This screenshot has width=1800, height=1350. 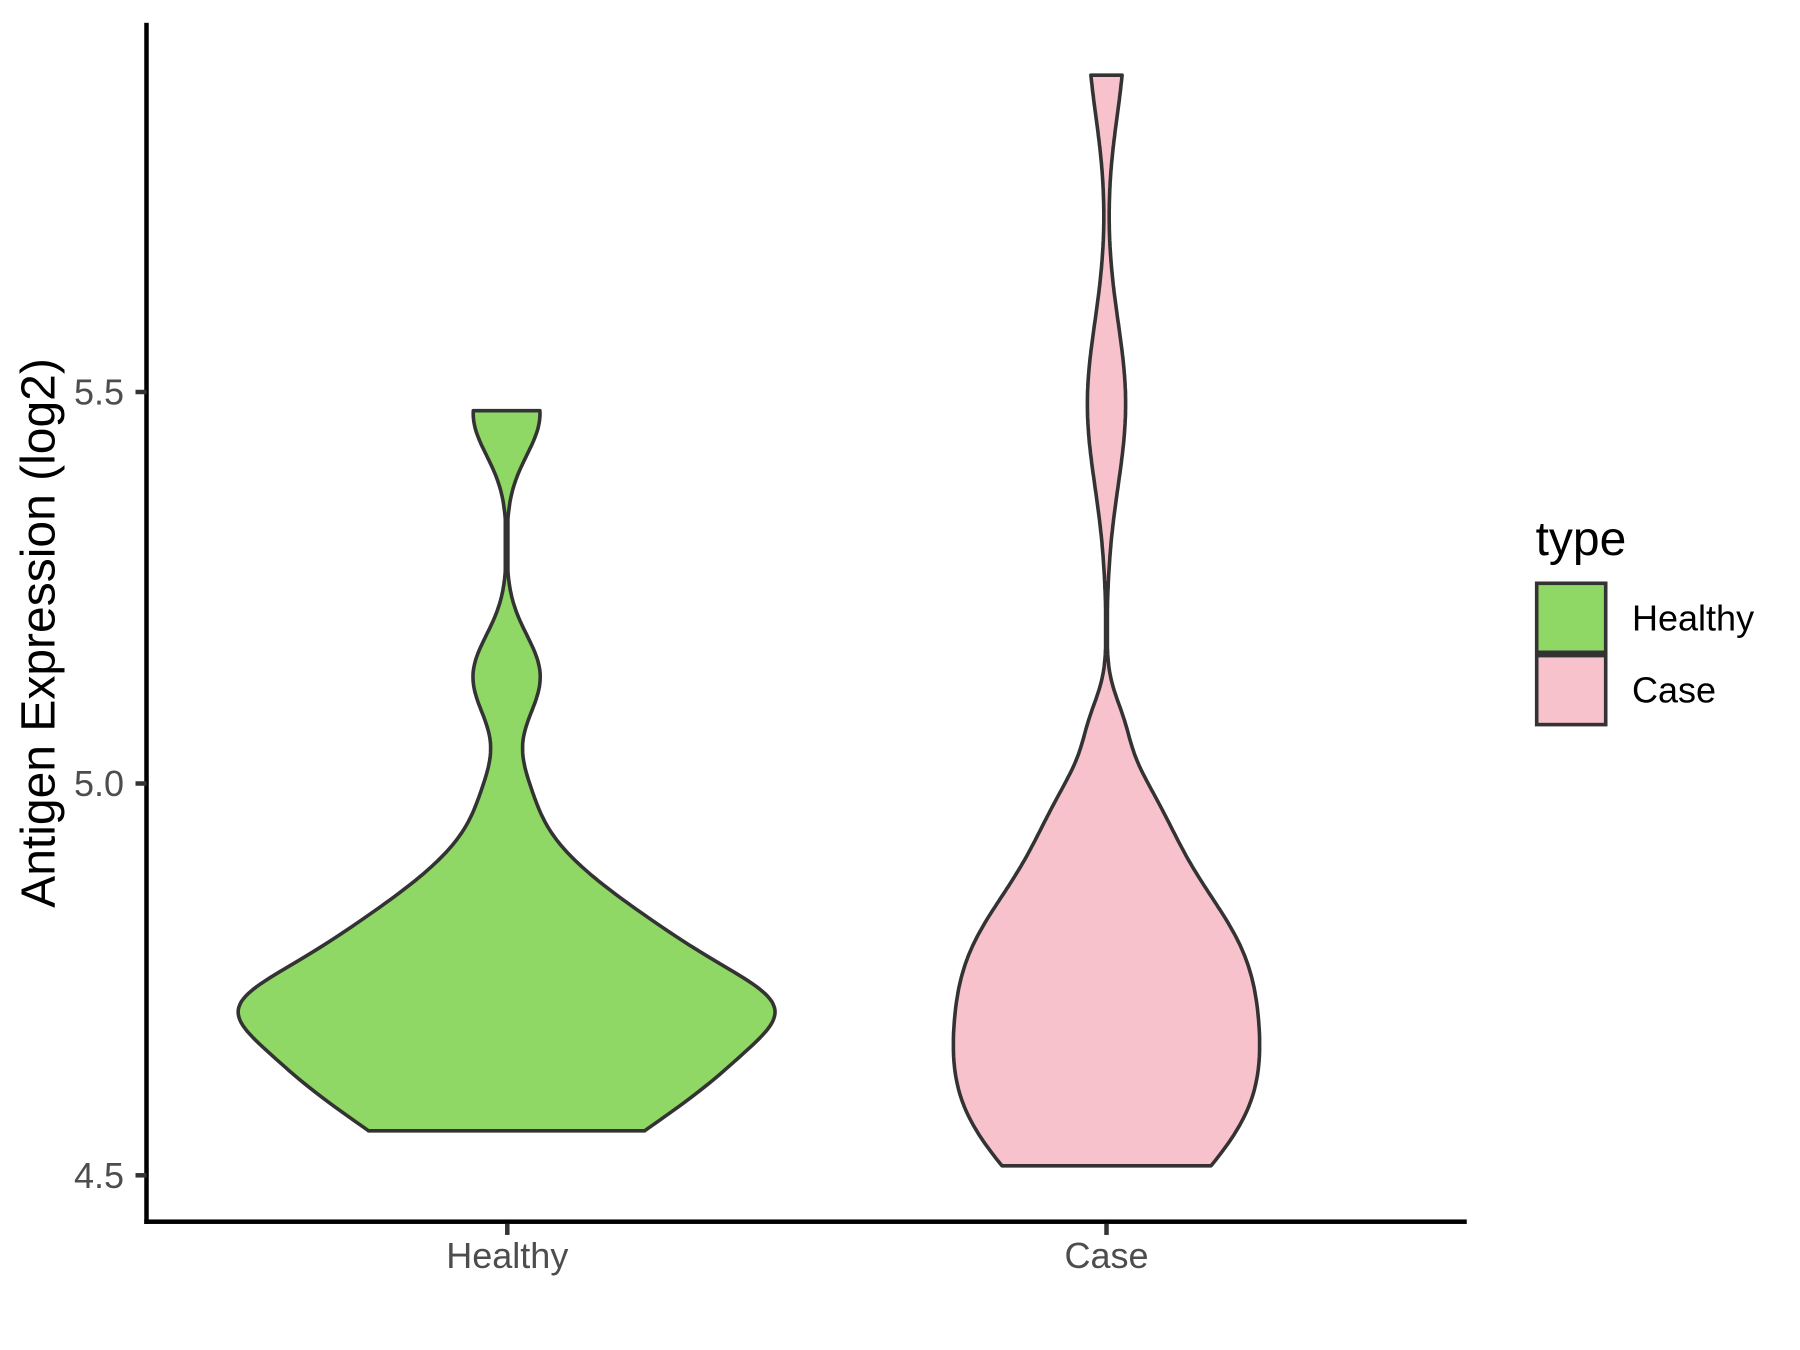 I want to click on svg-text: Antigen Expression (log2), so click(x=39, y=633).